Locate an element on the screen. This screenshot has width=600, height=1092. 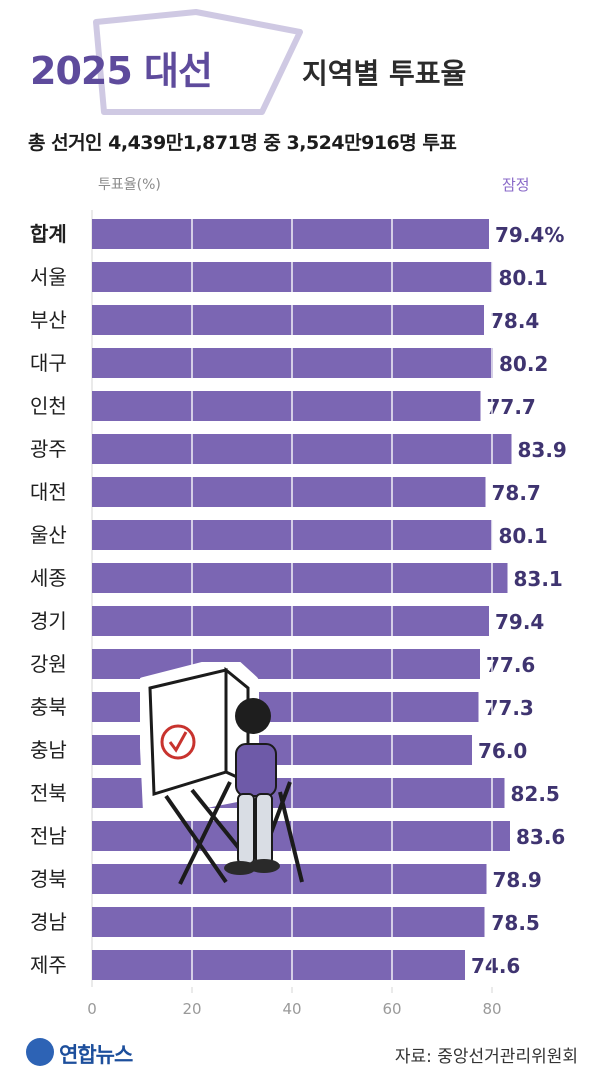
category-label: 인천 is located at coordinates (48, 406).